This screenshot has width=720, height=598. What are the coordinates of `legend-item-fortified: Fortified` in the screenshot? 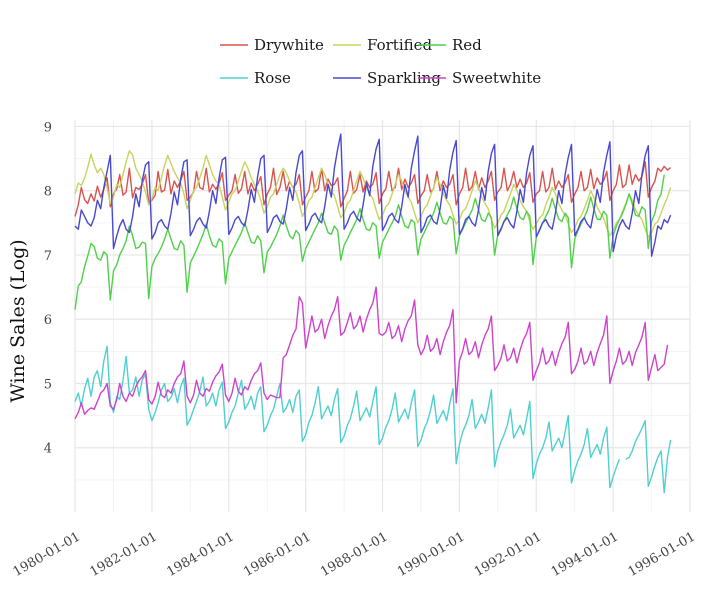 It's located at (382, 45).